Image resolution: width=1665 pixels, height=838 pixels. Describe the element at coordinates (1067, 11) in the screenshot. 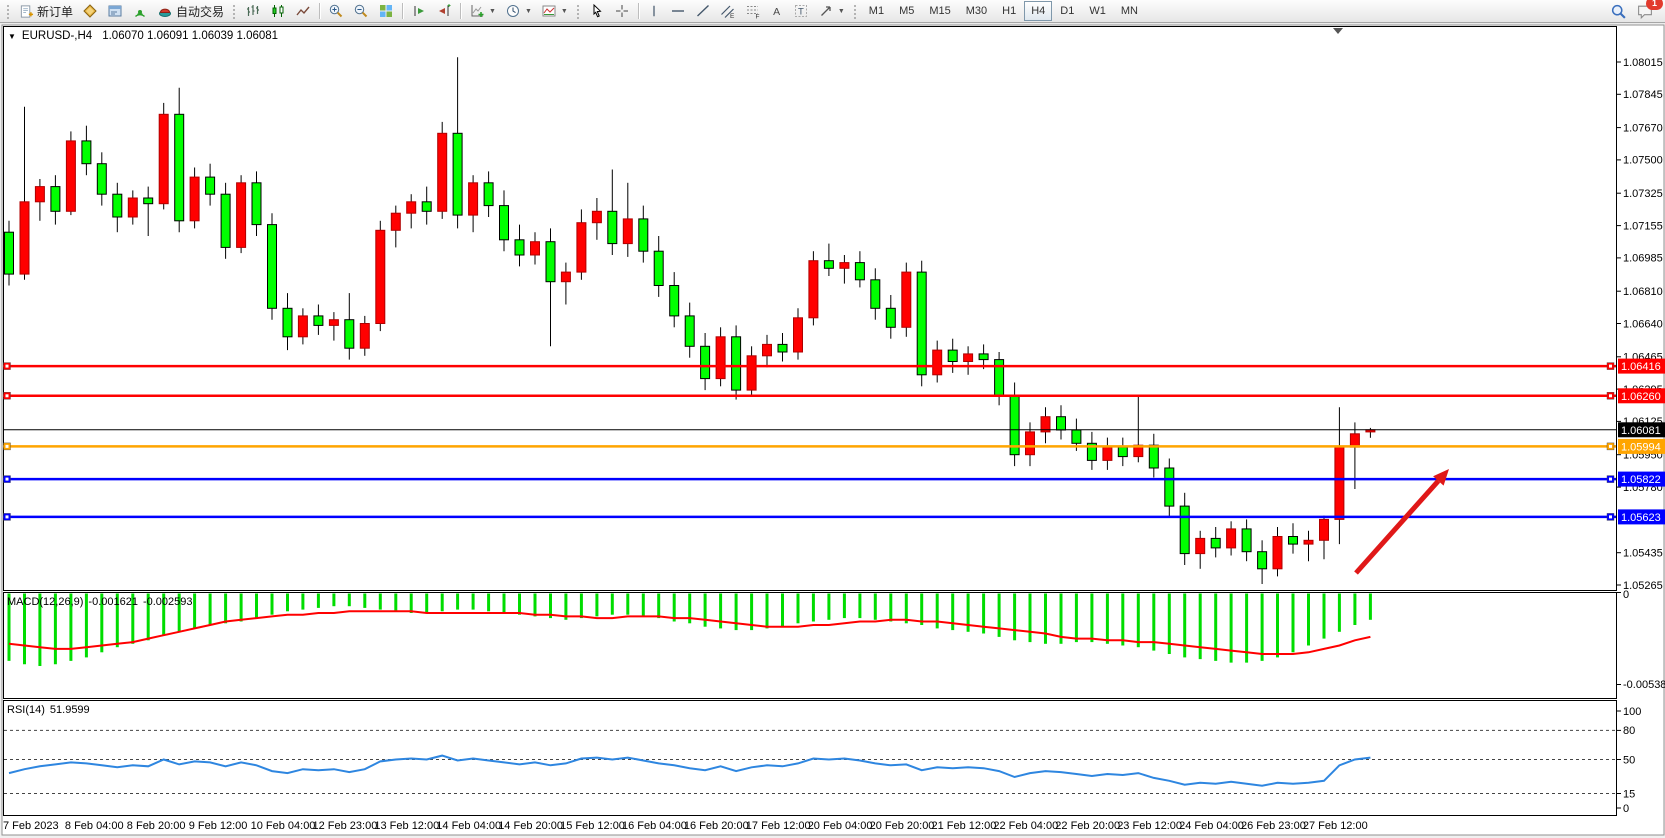

I see `tab-d1: D1` at that location.